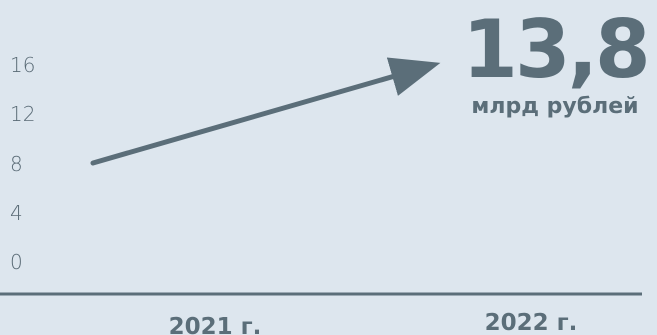 Image resolution: width=657 pixels, height=335 pixels. Describe the element at coordinates (531, 322) in the screenshot. I see `x-tick-label: 2022 г.` at that location.